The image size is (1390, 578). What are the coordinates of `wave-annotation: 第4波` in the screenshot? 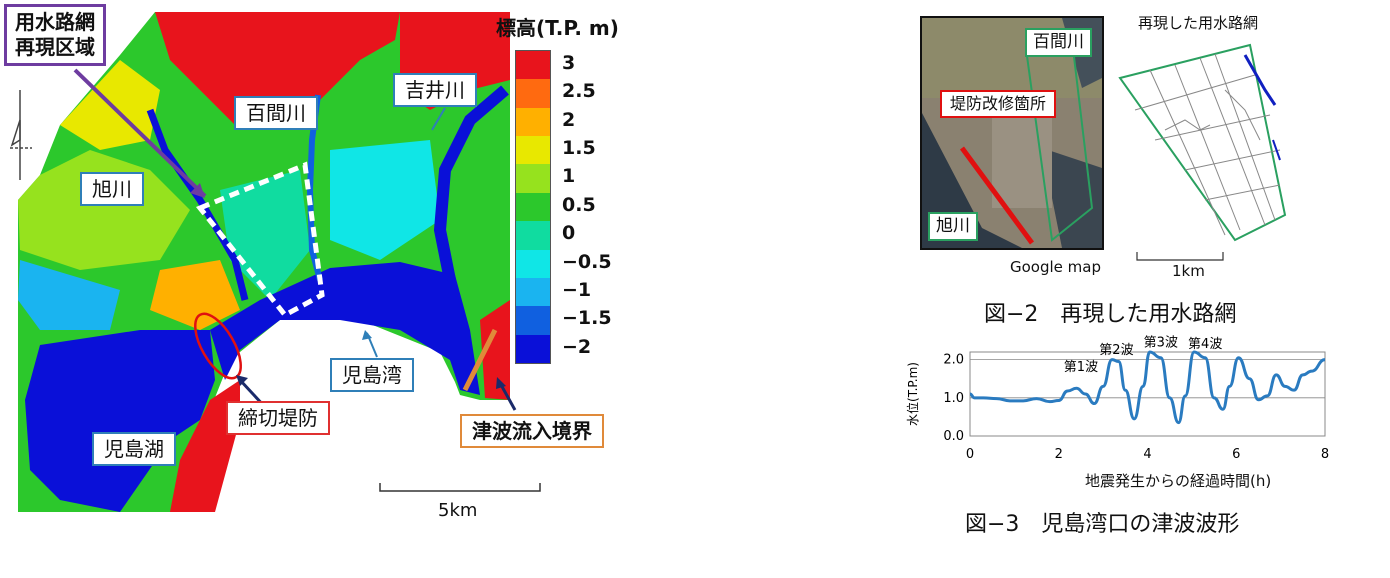 It's located at (1205, 344).